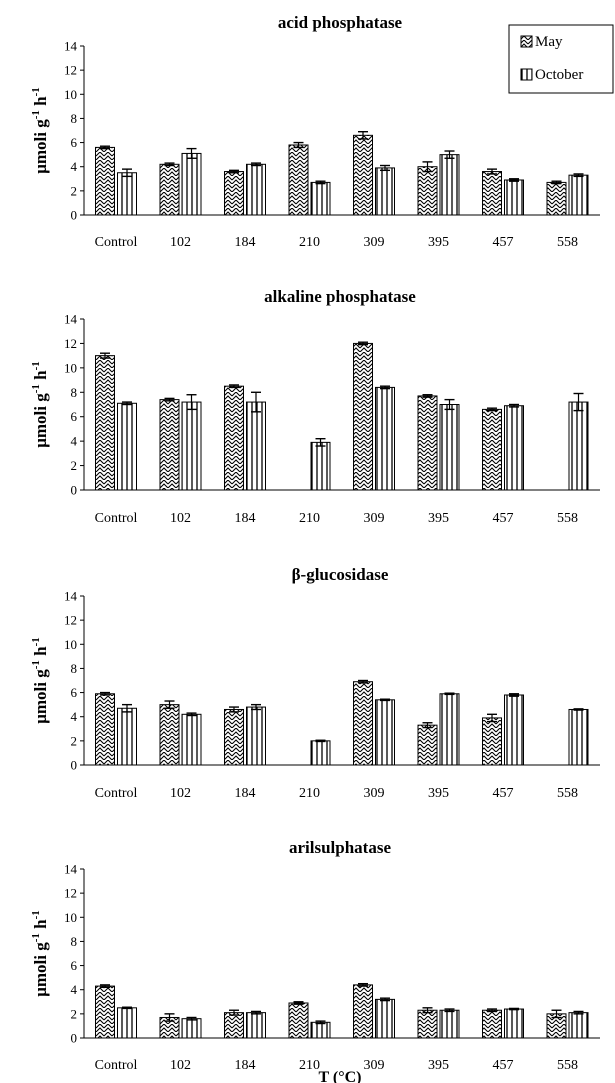  I want to click on legend-label-may: May, so click(549, 42).